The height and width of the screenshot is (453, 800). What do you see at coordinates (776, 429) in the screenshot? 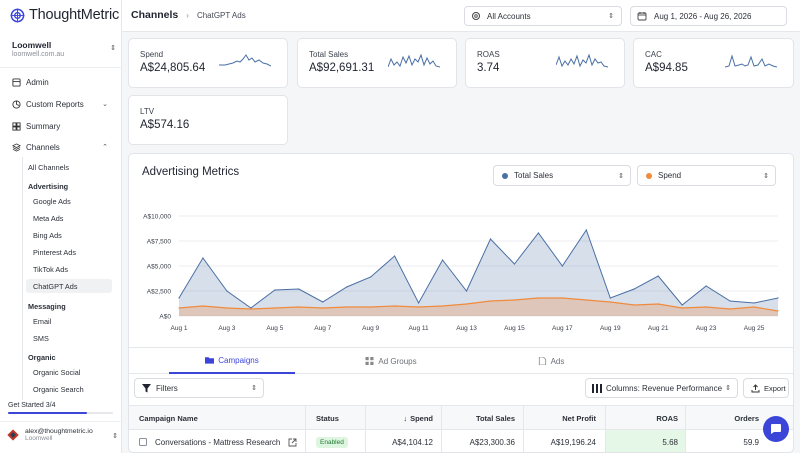
I see `chat-button` at bounding box center [776, 429].